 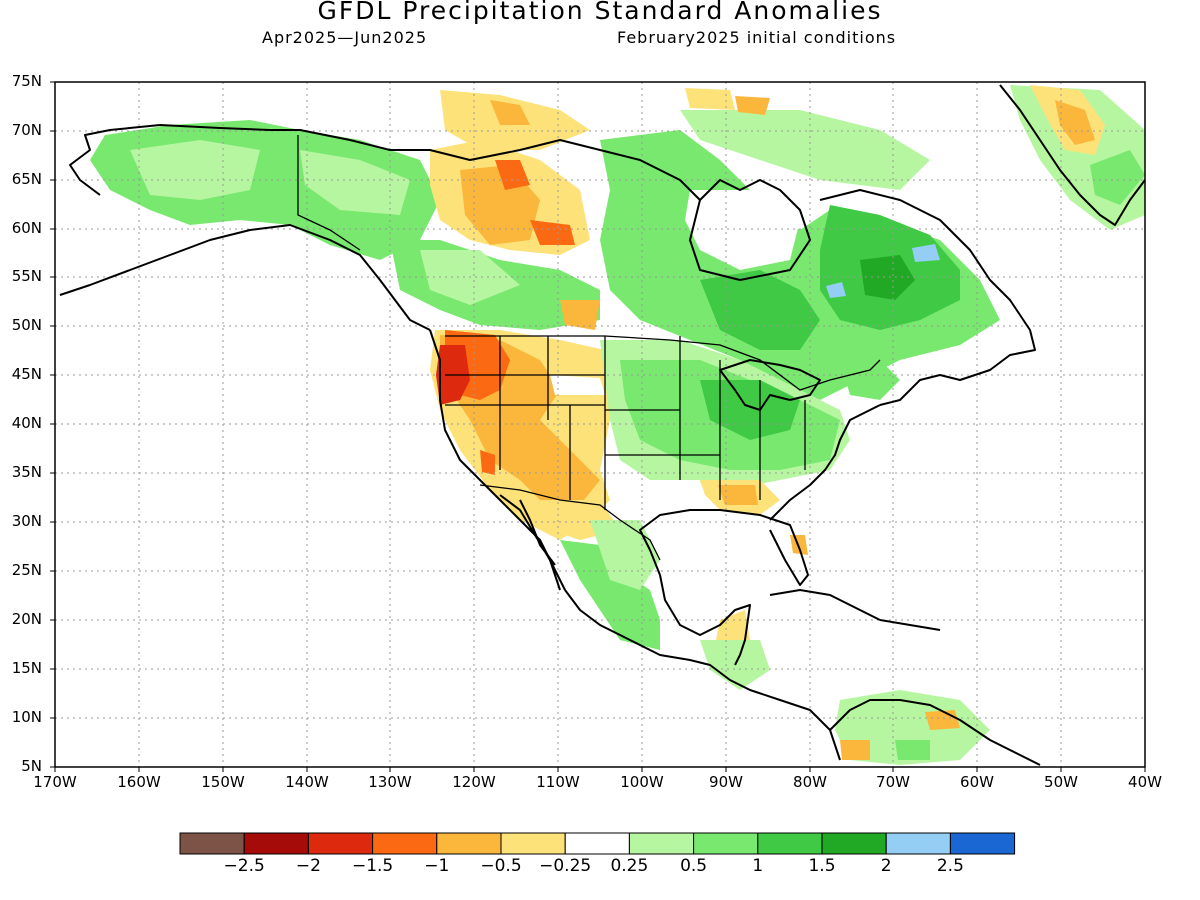 What do you see at coordinates (927, 297) in the screenshot?
I see `labrador-coast` at bounding box center [927, 297].